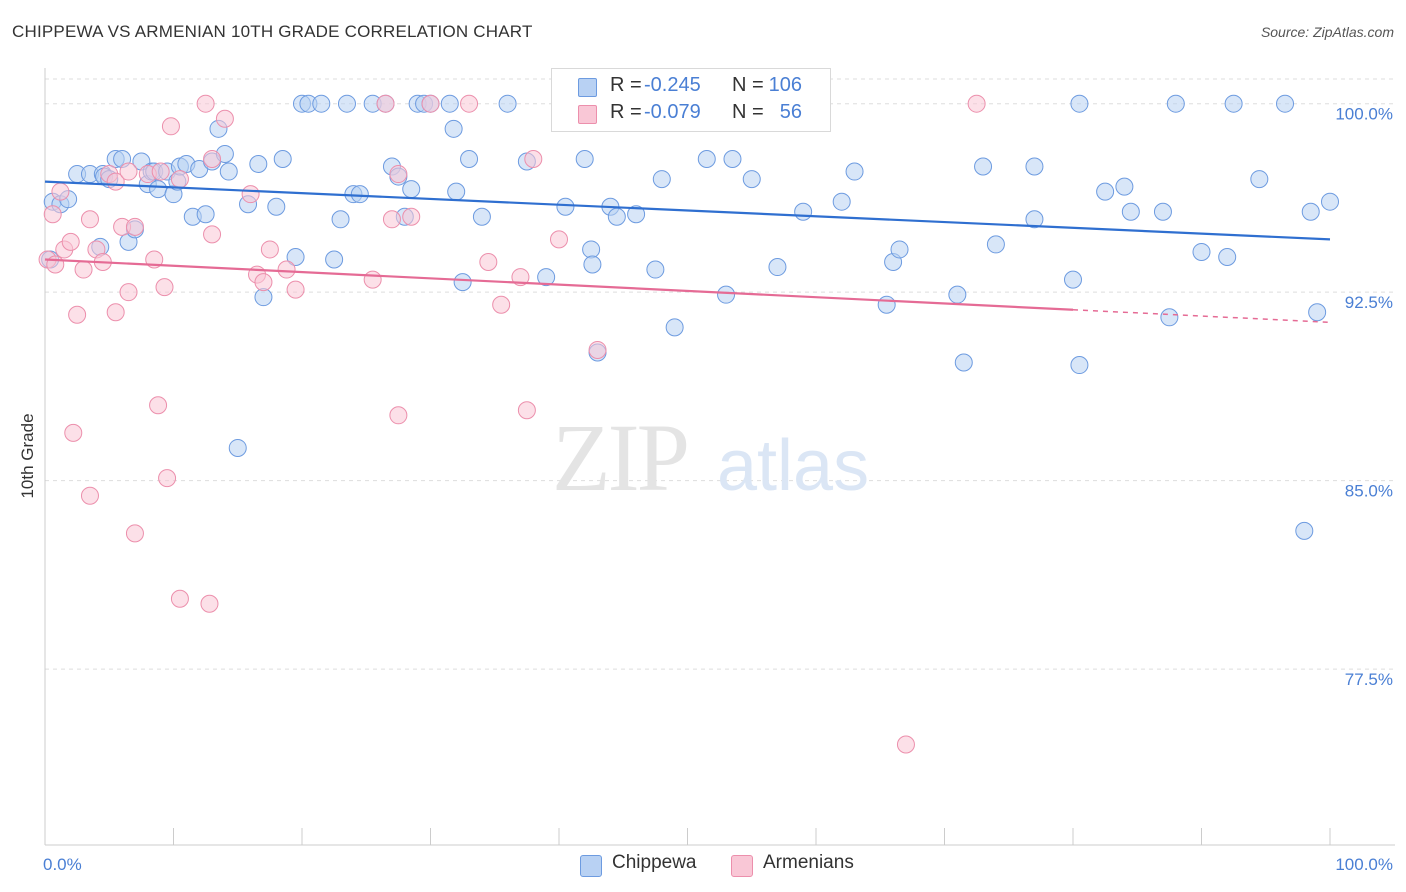  I want to click on series-legend: Chippewa Armenians, so click(703, 865).